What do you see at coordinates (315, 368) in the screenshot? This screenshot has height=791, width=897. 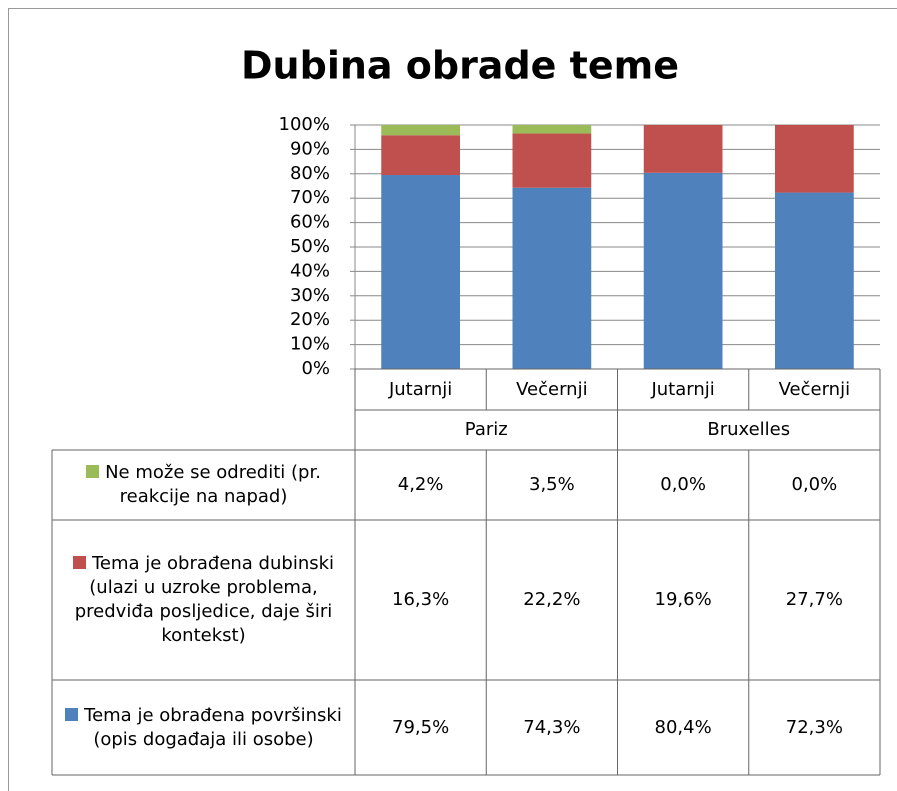 I see `y-tick-label: 0%` at bounding box center [315, 368].